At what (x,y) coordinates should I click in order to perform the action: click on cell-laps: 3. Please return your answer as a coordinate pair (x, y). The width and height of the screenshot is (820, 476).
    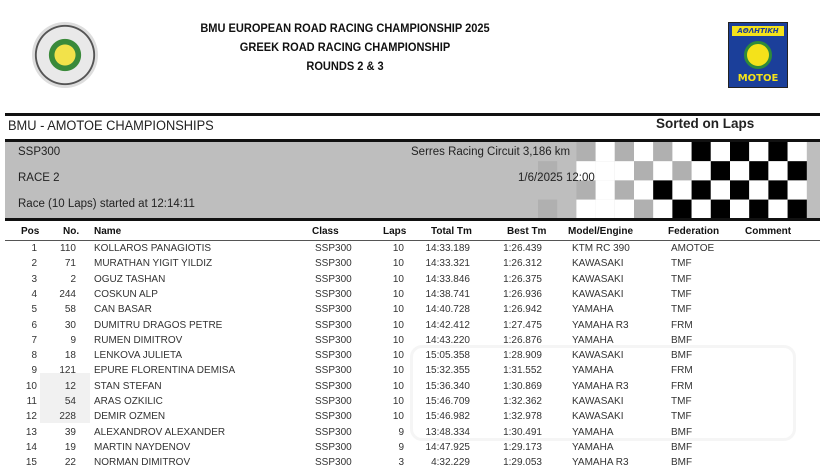
    Looking at the image, I should click on (401, 463).